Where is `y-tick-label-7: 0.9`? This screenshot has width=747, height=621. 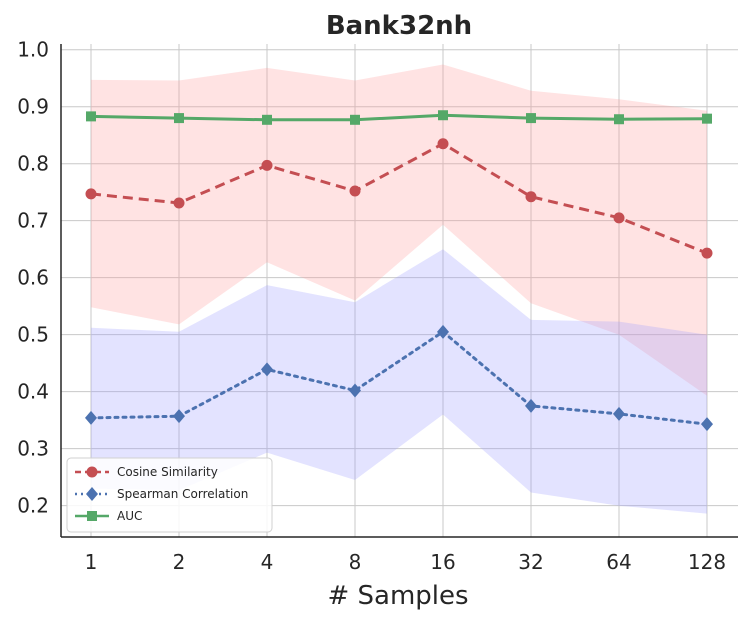
y-tick-label-7: 0.9 is located at coordinates (33, 107).